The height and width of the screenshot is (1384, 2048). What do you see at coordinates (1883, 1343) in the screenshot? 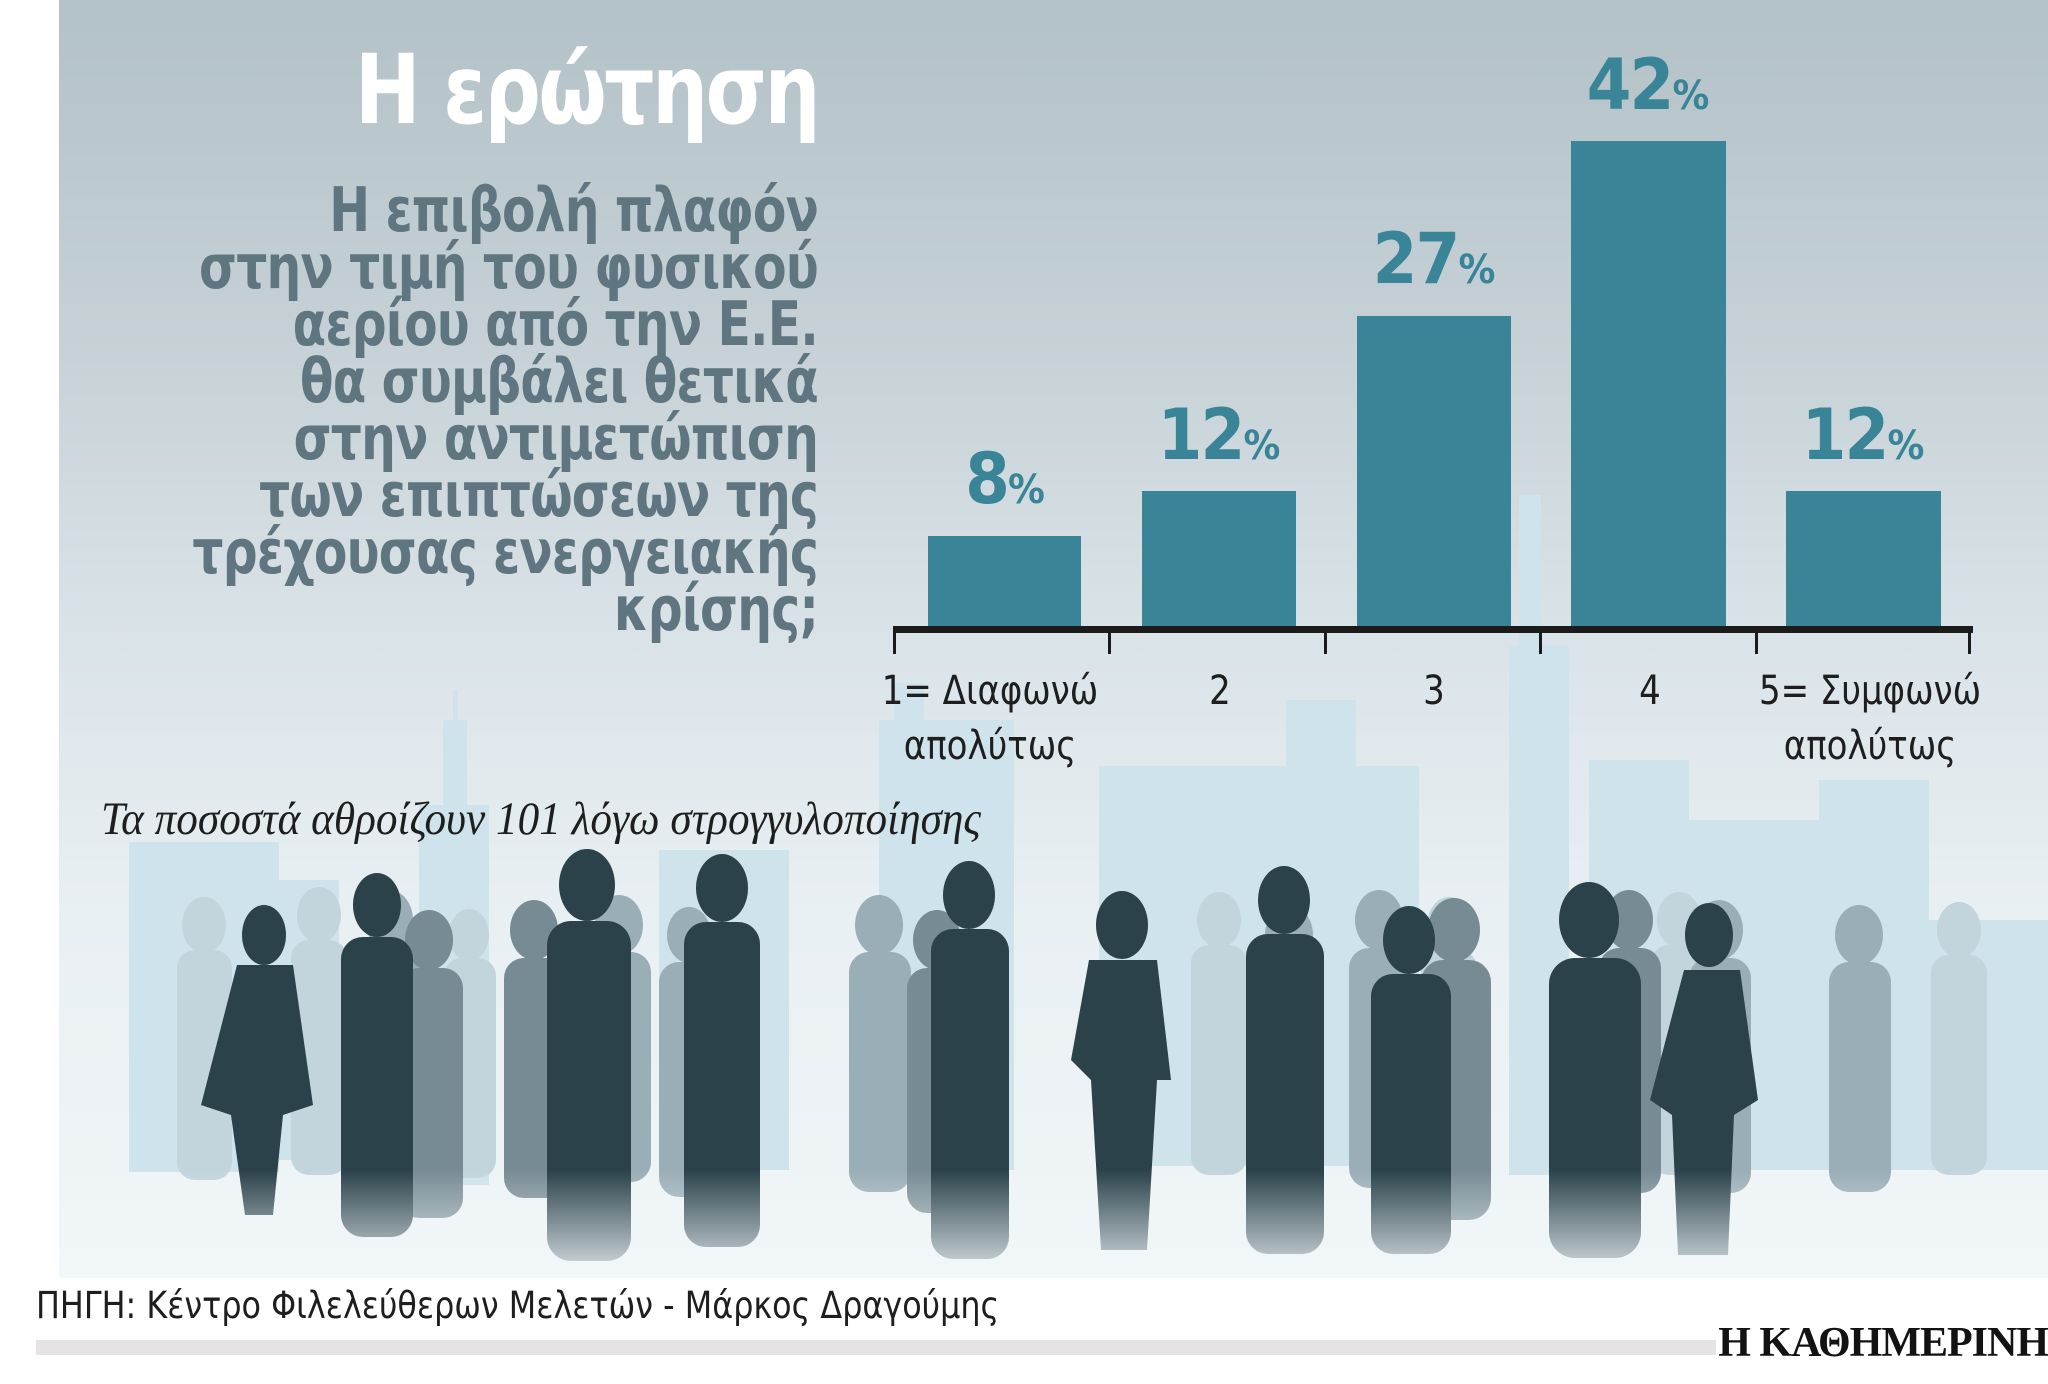
I see `publisher-logo: Η ΚΑΘΗΜΕΡΙΝΗ` at bounding box center [1883, 1343].